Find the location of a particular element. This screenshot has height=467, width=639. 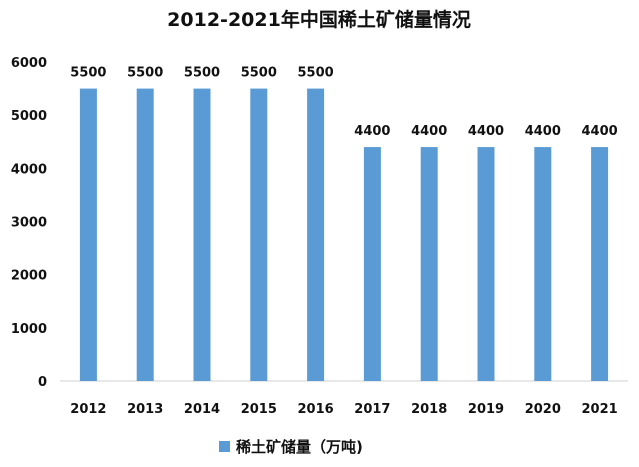

bar-2012 is located at coordinates (88, 234).